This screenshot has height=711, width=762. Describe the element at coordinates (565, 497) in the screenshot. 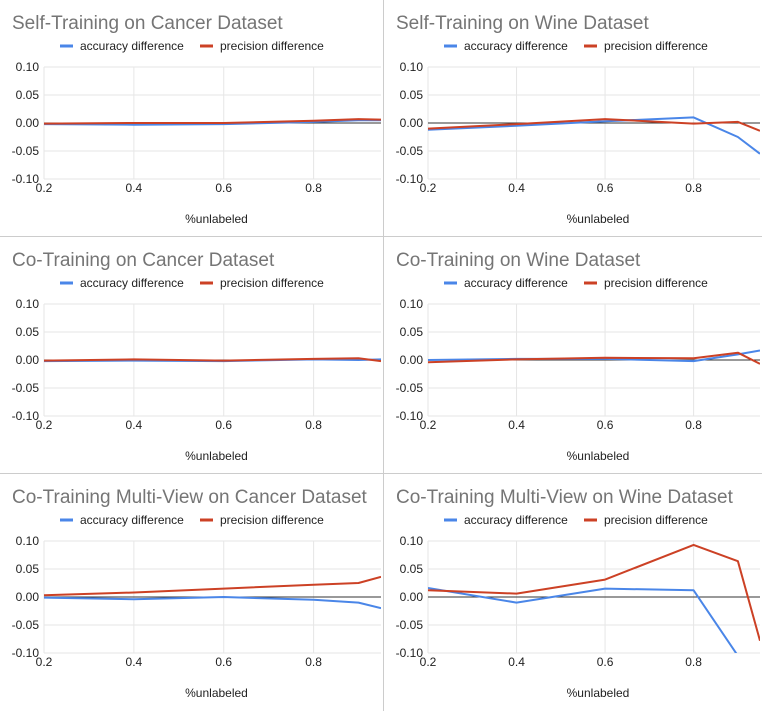

I see `chart-title: Co-Training Multi-View on Wine Dataset` at that location.